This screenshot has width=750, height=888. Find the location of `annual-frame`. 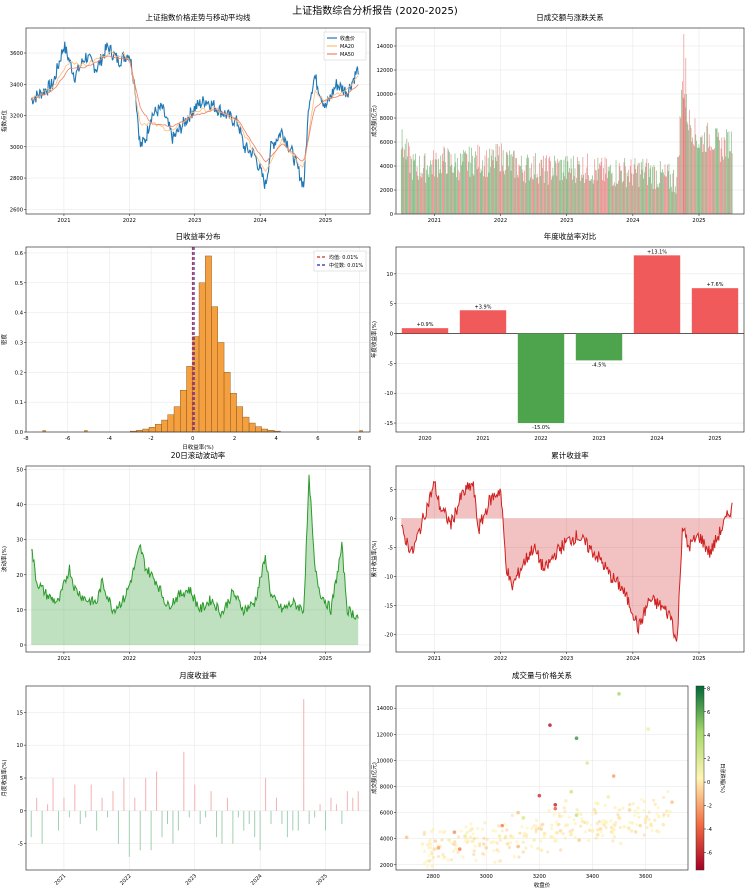

annual-frame is located at coordinates (570, 339).